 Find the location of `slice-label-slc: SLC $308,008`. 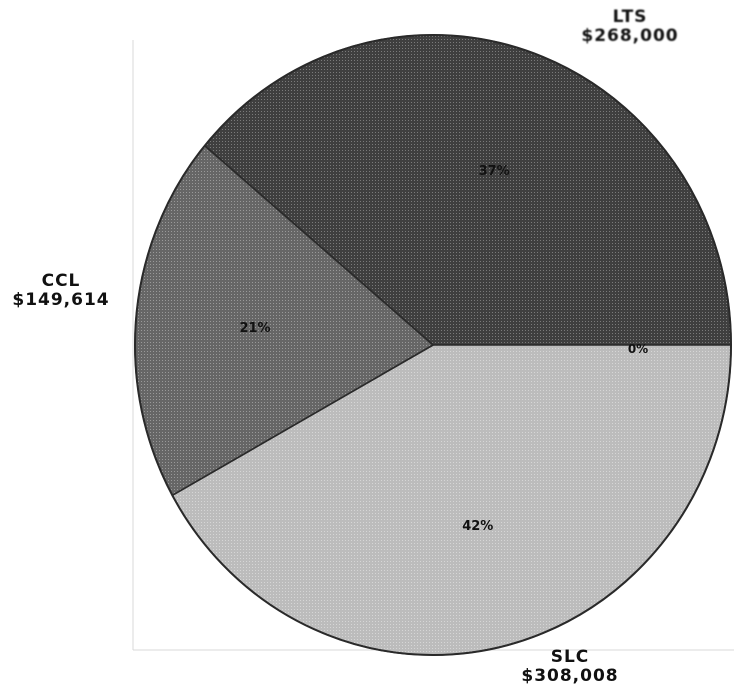

slice-label-slc: SLC $308,008 is located at coordinates (570, 667).